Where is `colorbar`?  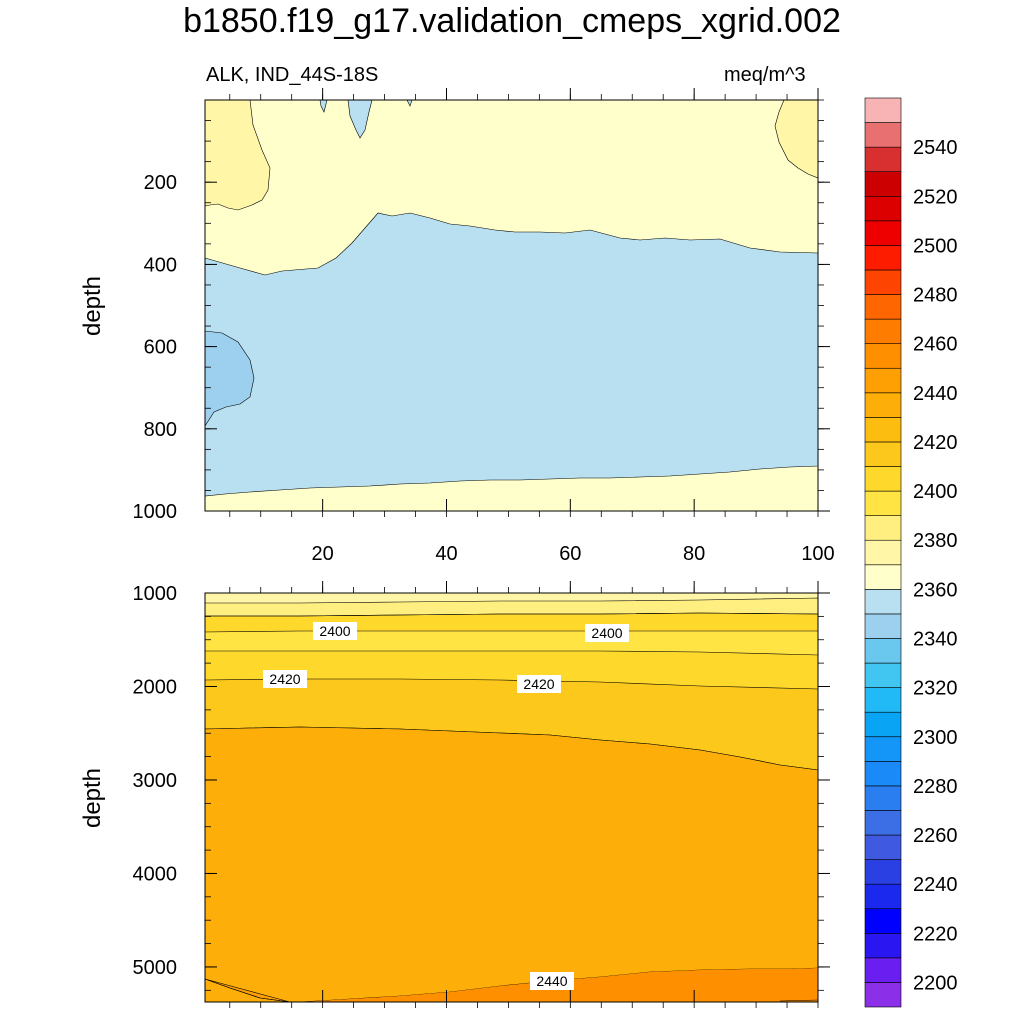
colorbar is located at coordinates (883, 552).